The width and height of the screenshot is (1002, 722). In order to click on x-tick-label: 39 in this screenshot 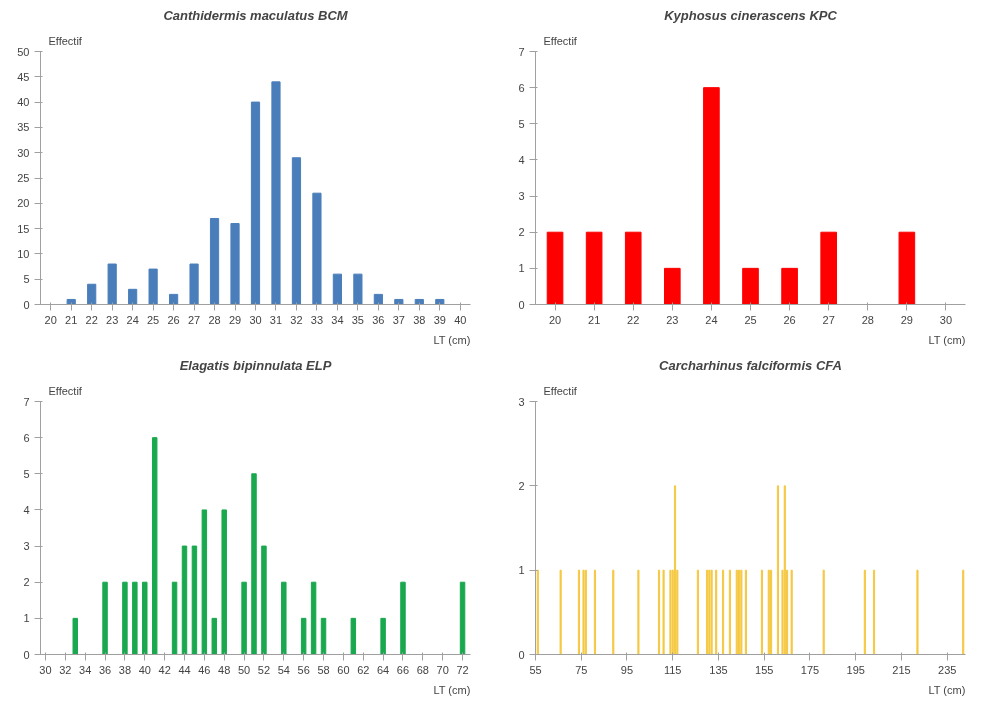, I will do `click(439, 319)`.